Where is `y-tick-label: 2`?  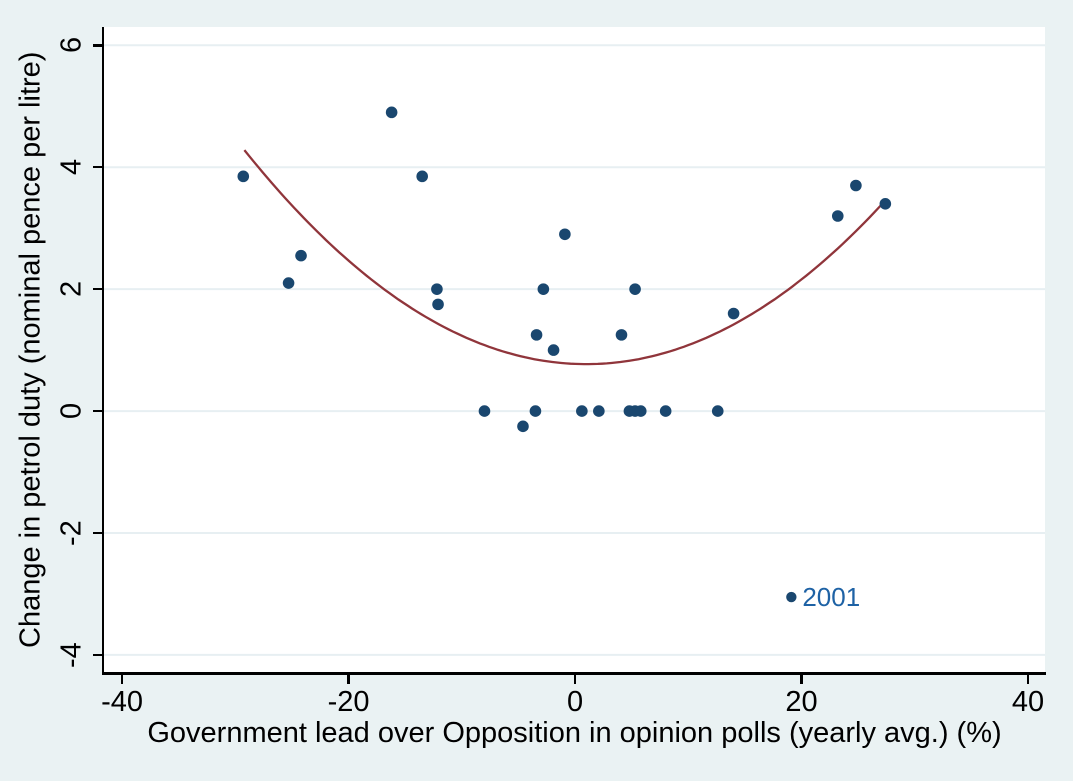
y-tick-label: 2 is located at coordinates (71, 289).